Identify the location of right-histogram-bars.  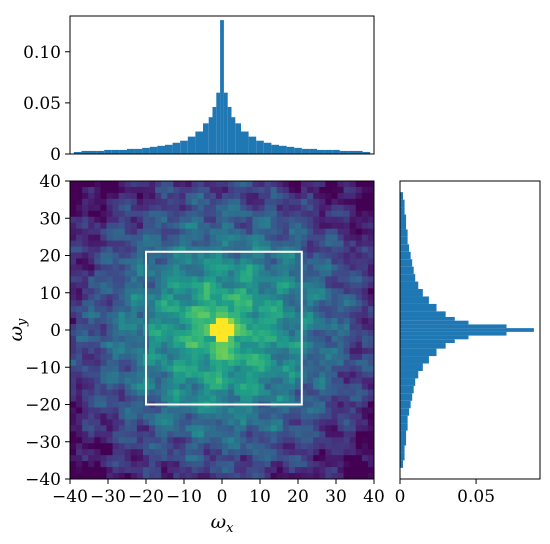
(467, 330).